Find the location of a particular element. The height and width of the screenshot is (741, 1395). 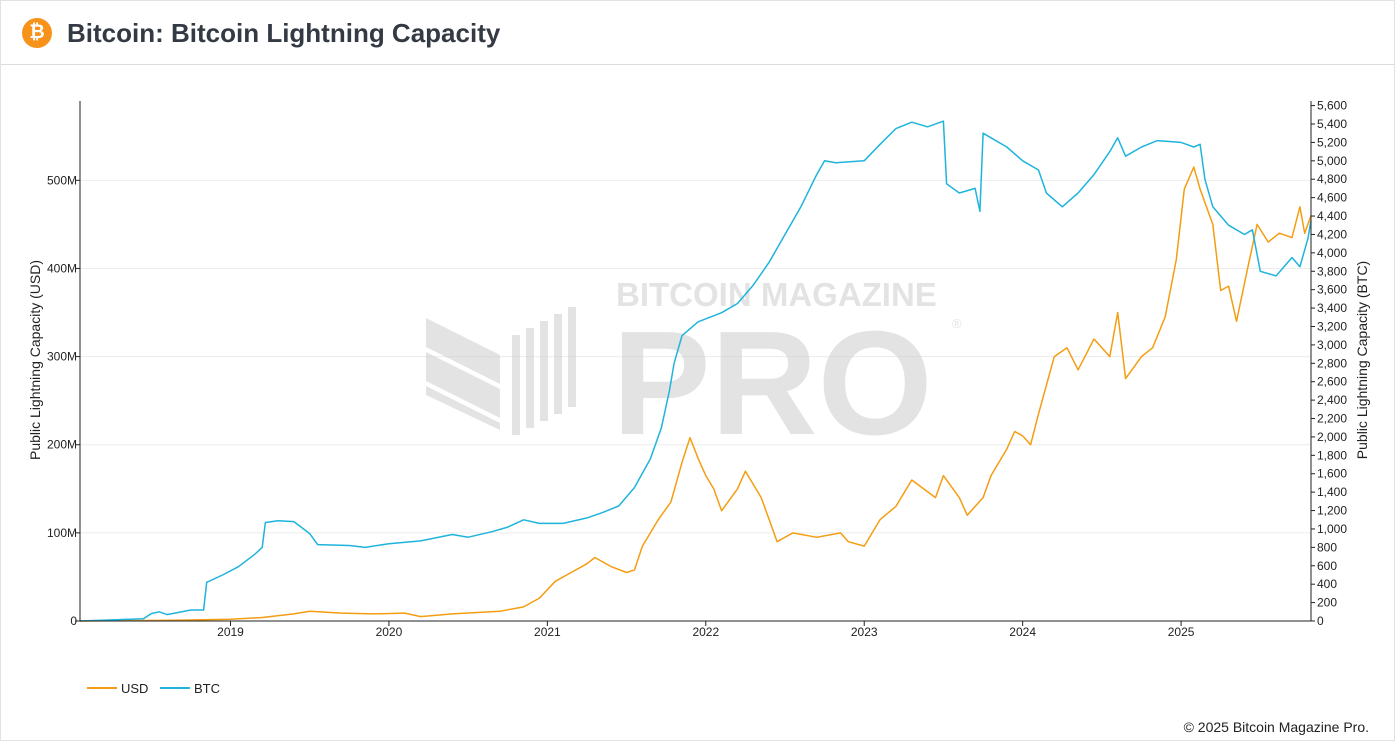

y-right-tick-label: 2,200 is located at coordinates (1332, 419).